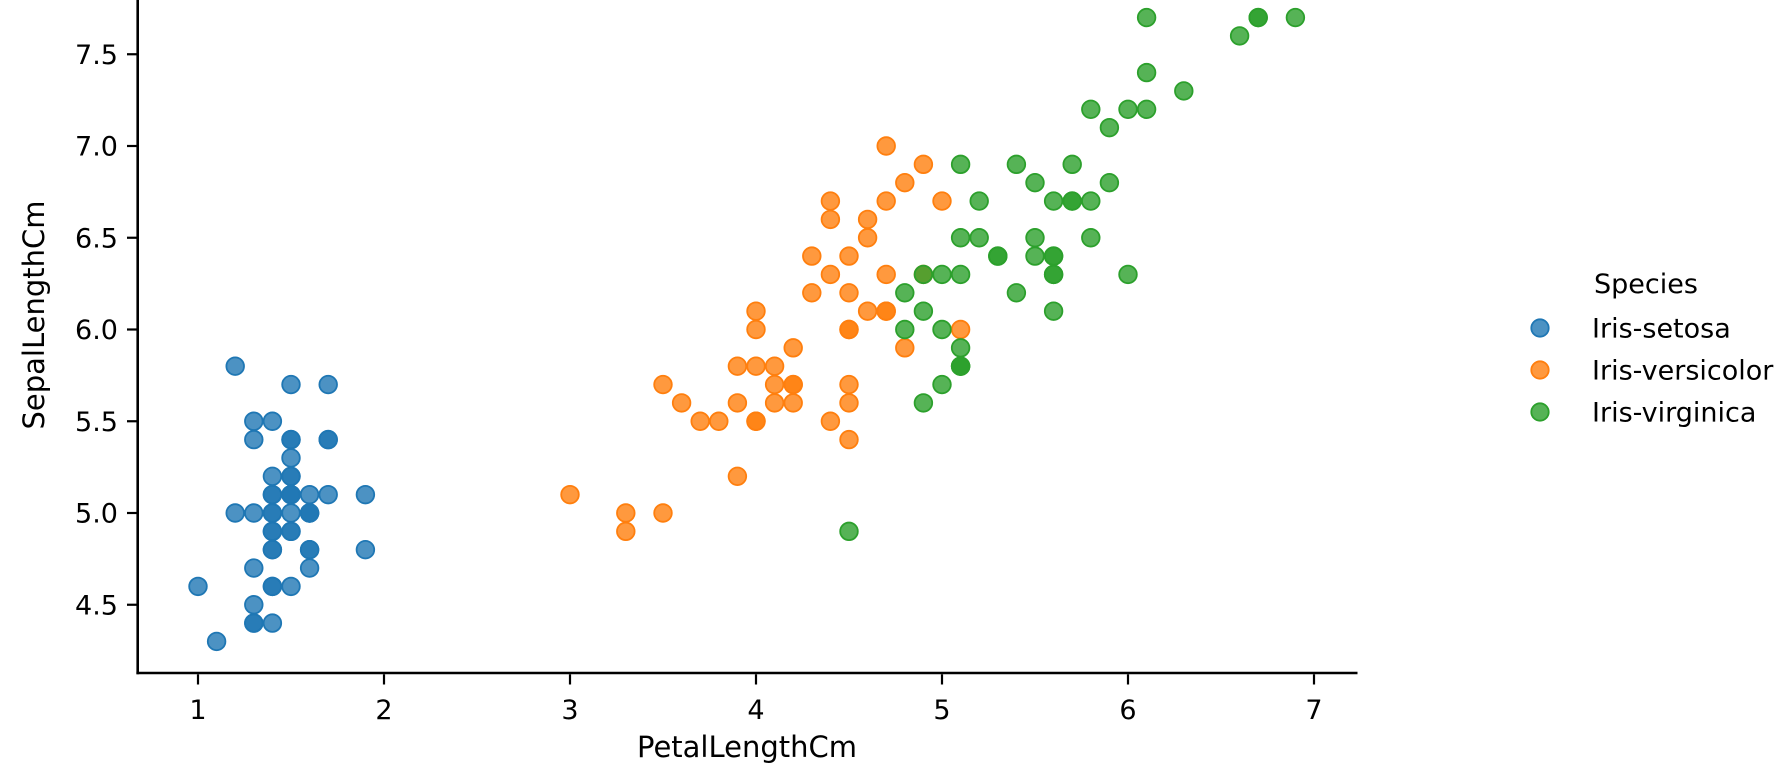  Describe the element at coordinates (96, 605) in the screenshot. I see `y-tick-label: 4.5` at that location.